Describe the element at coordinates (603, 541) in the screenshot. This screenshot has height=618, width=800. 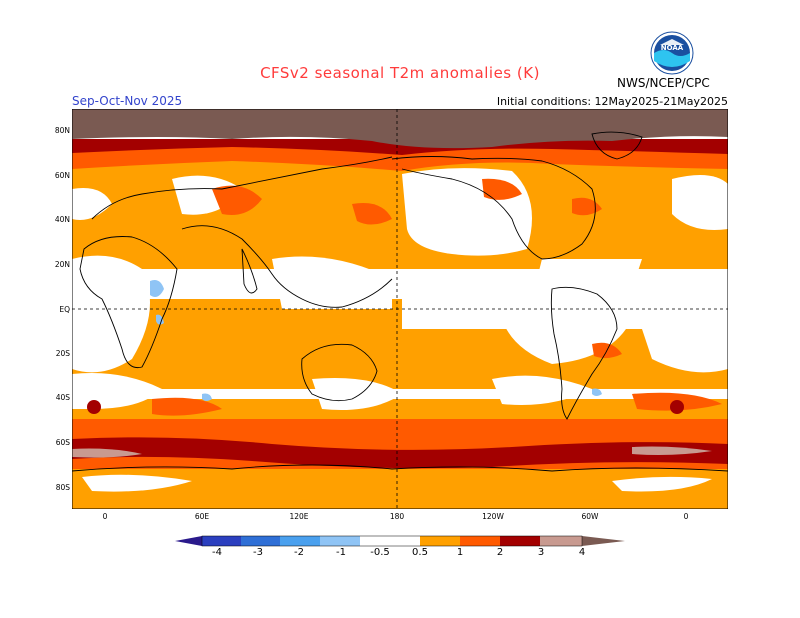
I see `colorbar-arrow-max` at that location.